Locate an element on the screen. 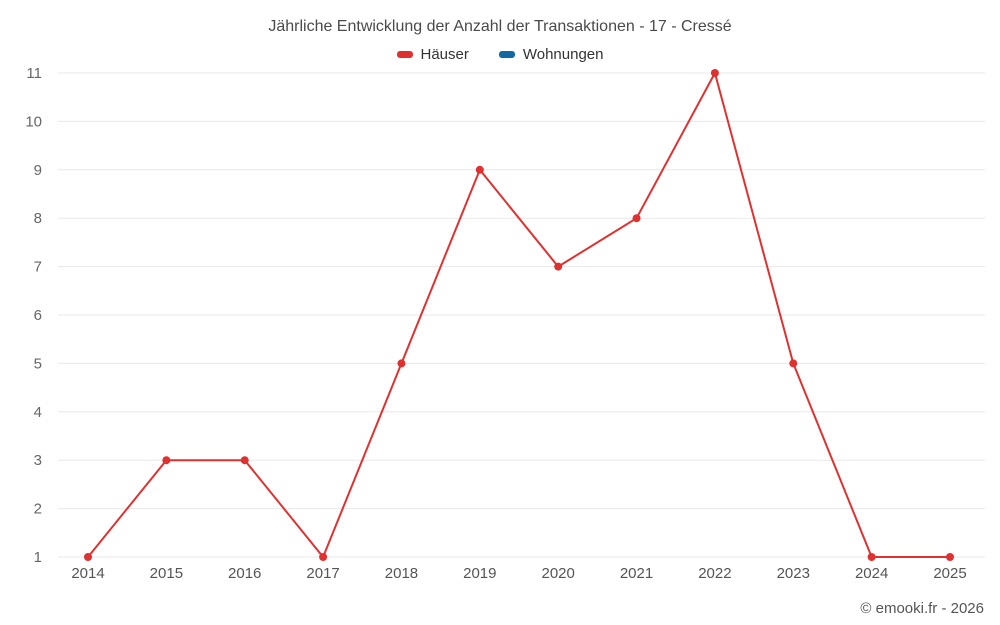 This screenshot has height=625, width=1000. svg-text: 4 is located at coordinates (38, 412).